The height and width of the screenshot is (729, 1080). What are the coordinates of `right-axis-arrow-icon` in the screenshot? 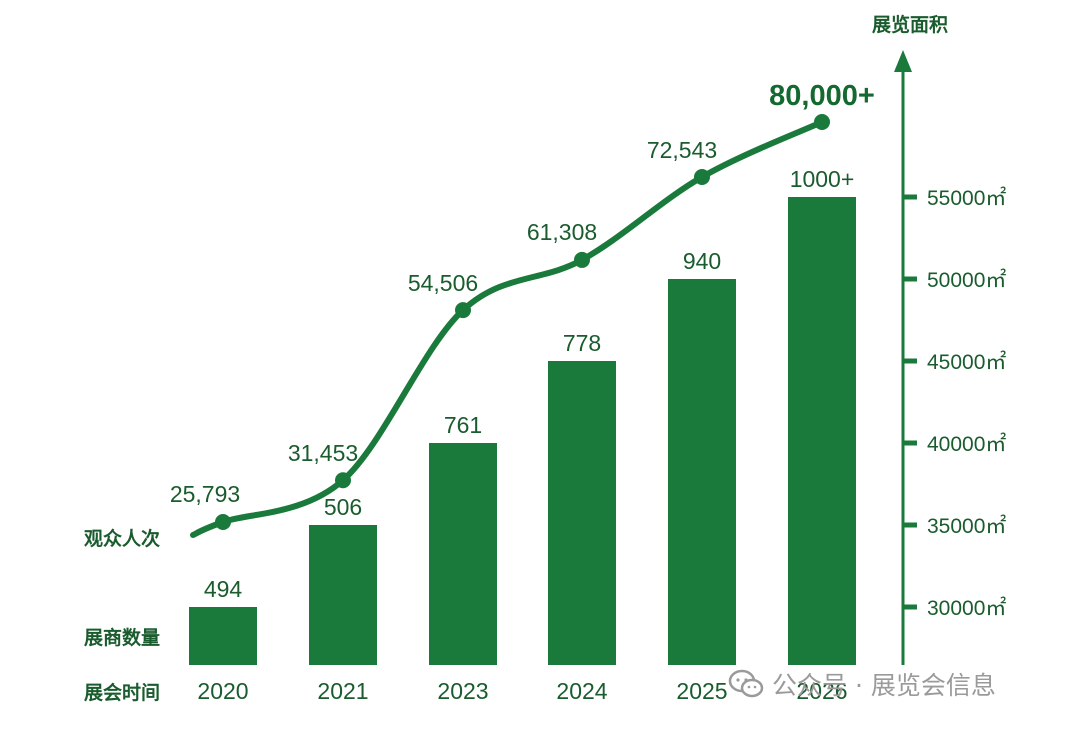 It's located at (903, 61).